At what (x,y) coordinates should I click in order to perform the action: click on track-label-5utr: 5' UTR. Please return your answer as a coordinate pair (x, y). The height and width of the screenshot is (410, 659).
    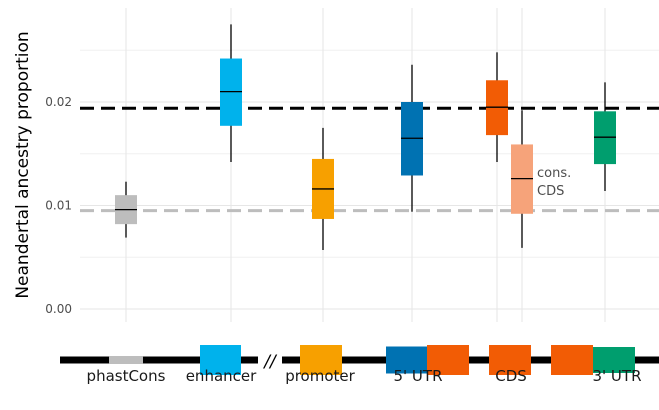
    Looking at the image, I should click on (418, 376).